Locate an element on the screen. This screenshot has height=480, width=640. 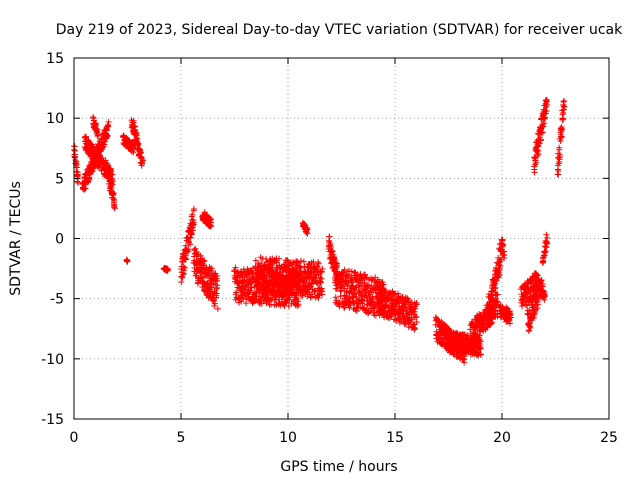
x-tick-label: 10 is located at coordinates (288, 438).